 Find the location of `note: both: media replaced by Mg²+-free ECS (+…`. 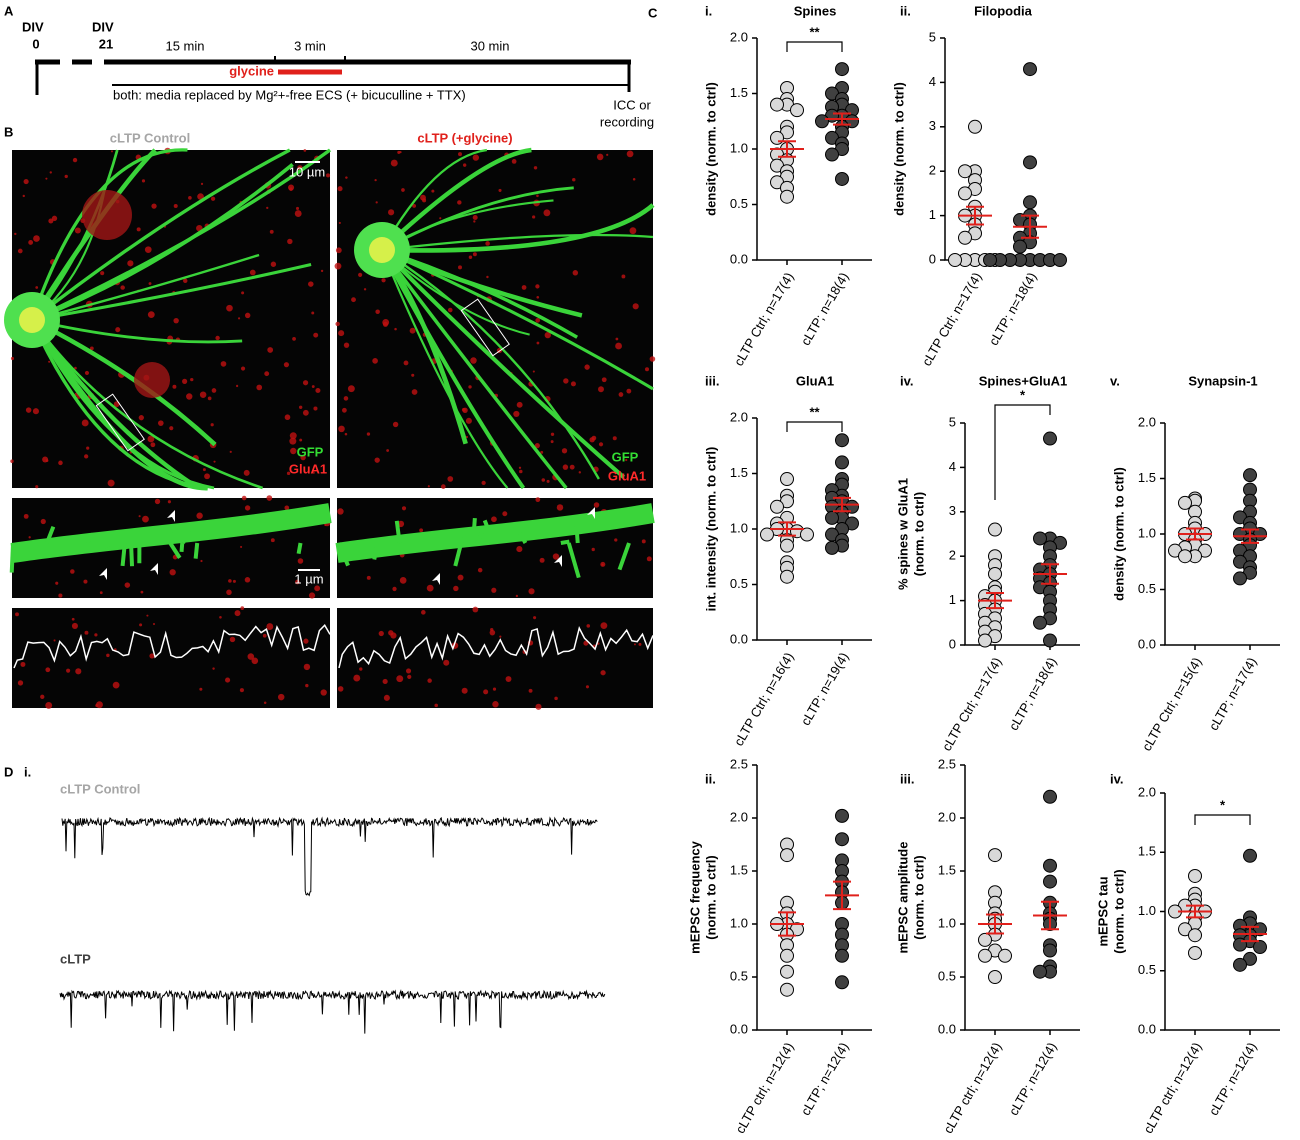

note: both: media replaced by Mg²+-free ECS (+… is located at coordinates (289, 94).